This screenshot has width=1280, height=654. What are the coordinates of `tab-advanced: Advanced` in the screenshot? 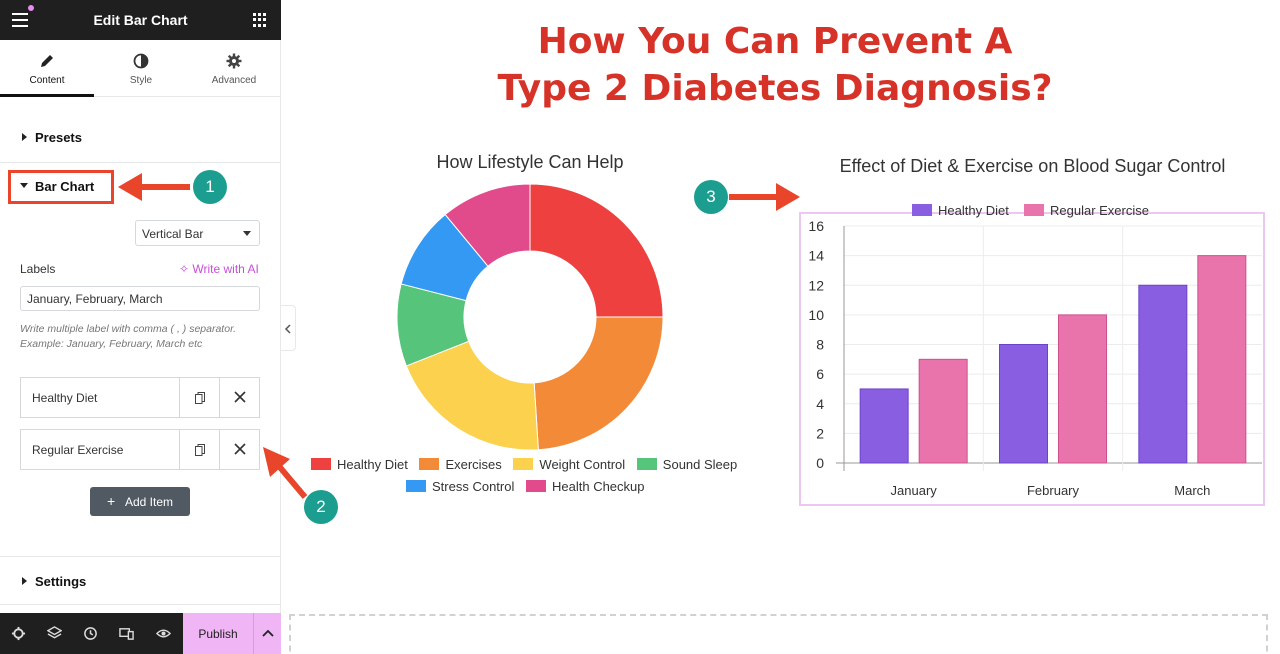 It's located at (234, 68).